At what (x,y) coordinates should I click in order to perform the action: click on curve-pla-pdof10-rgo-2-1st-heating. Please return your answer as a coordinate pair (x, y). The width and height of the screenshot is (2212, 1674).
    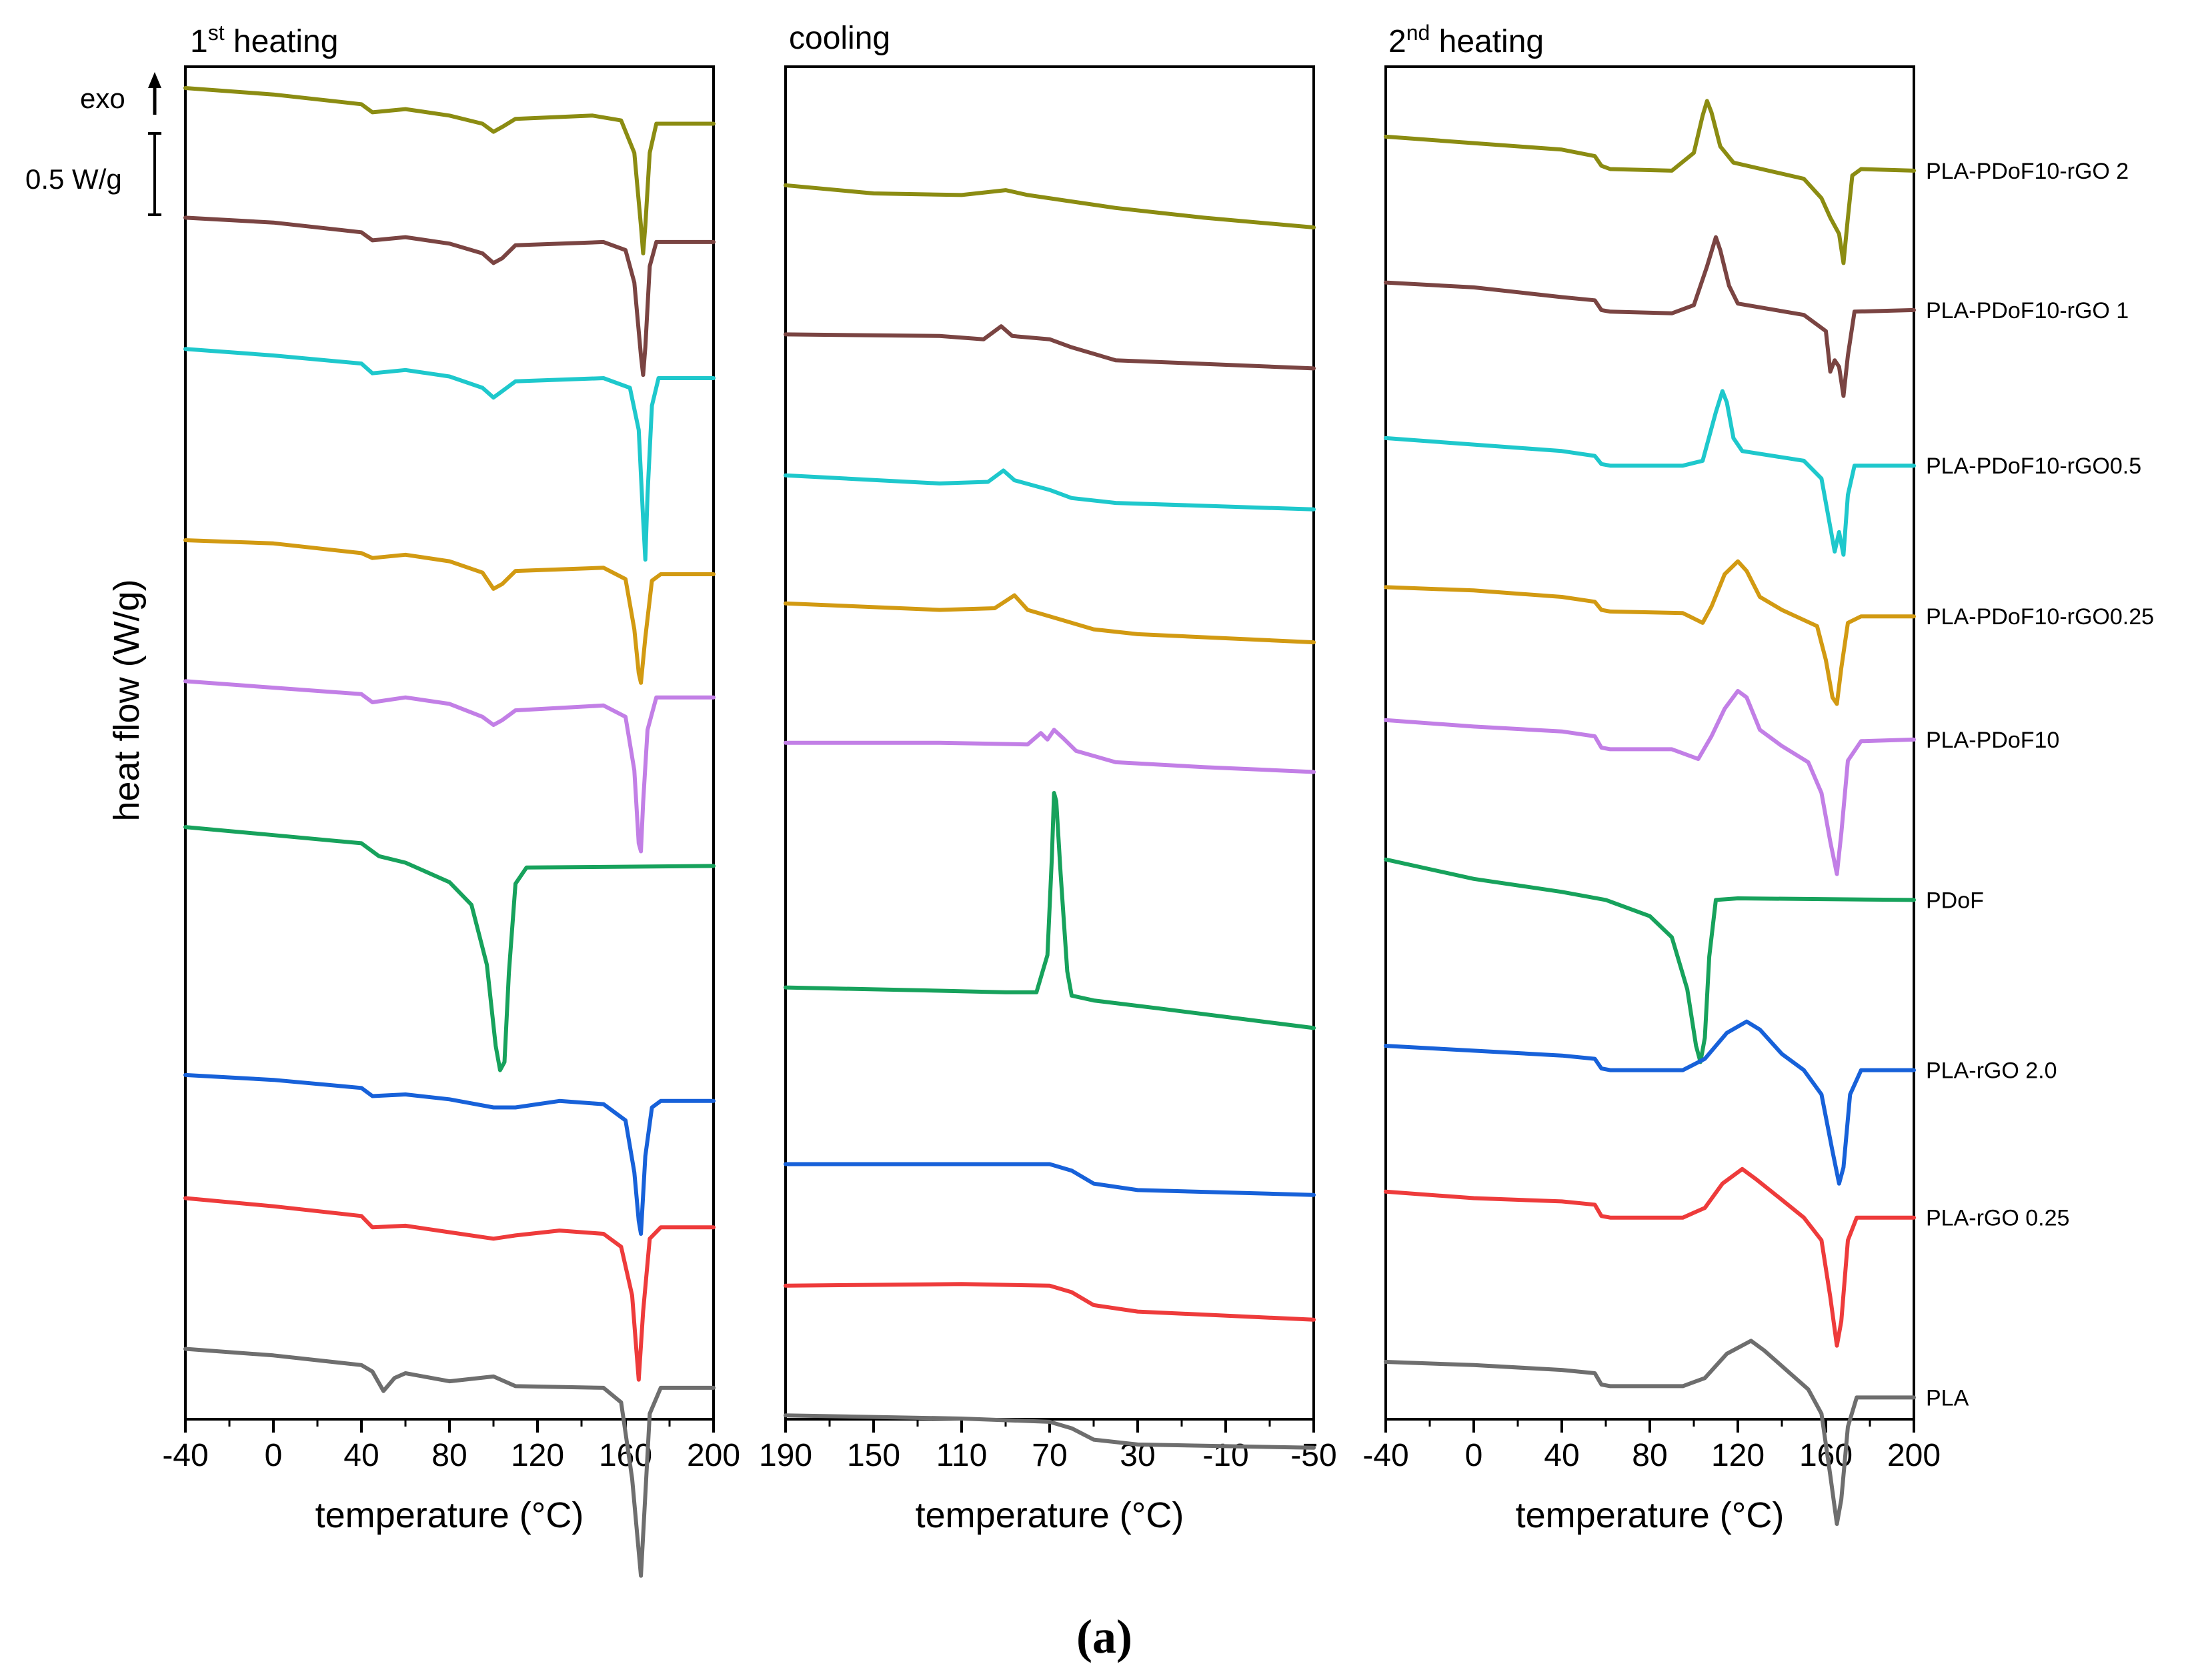
    Looking at the image, I should click on (449, 170).